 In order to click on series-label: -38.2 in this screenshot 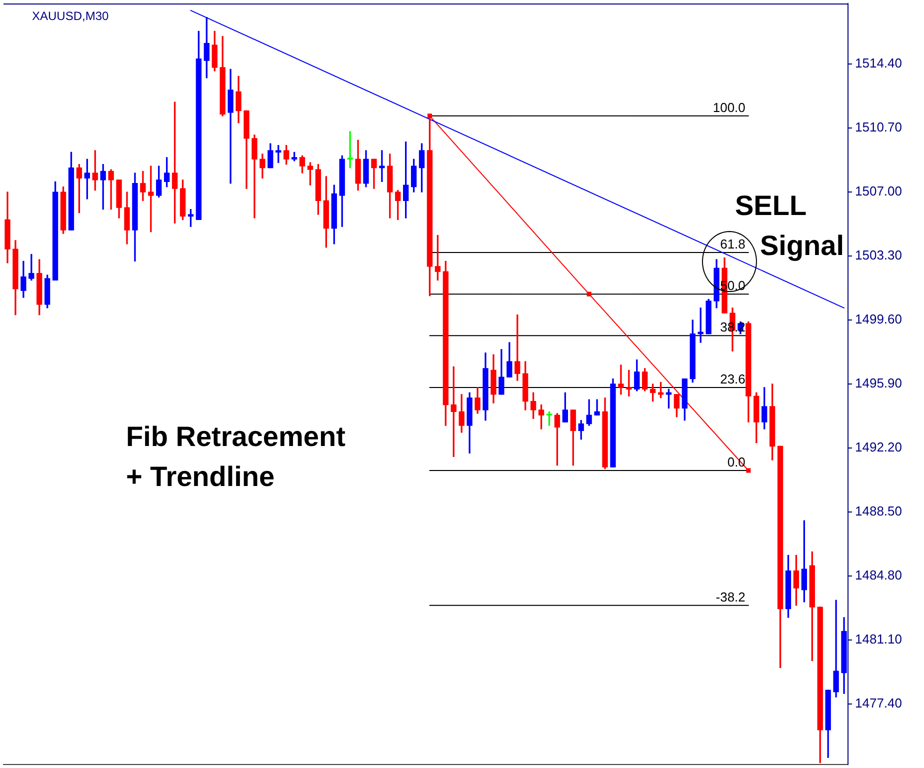, I will do `click(731, 596)`.